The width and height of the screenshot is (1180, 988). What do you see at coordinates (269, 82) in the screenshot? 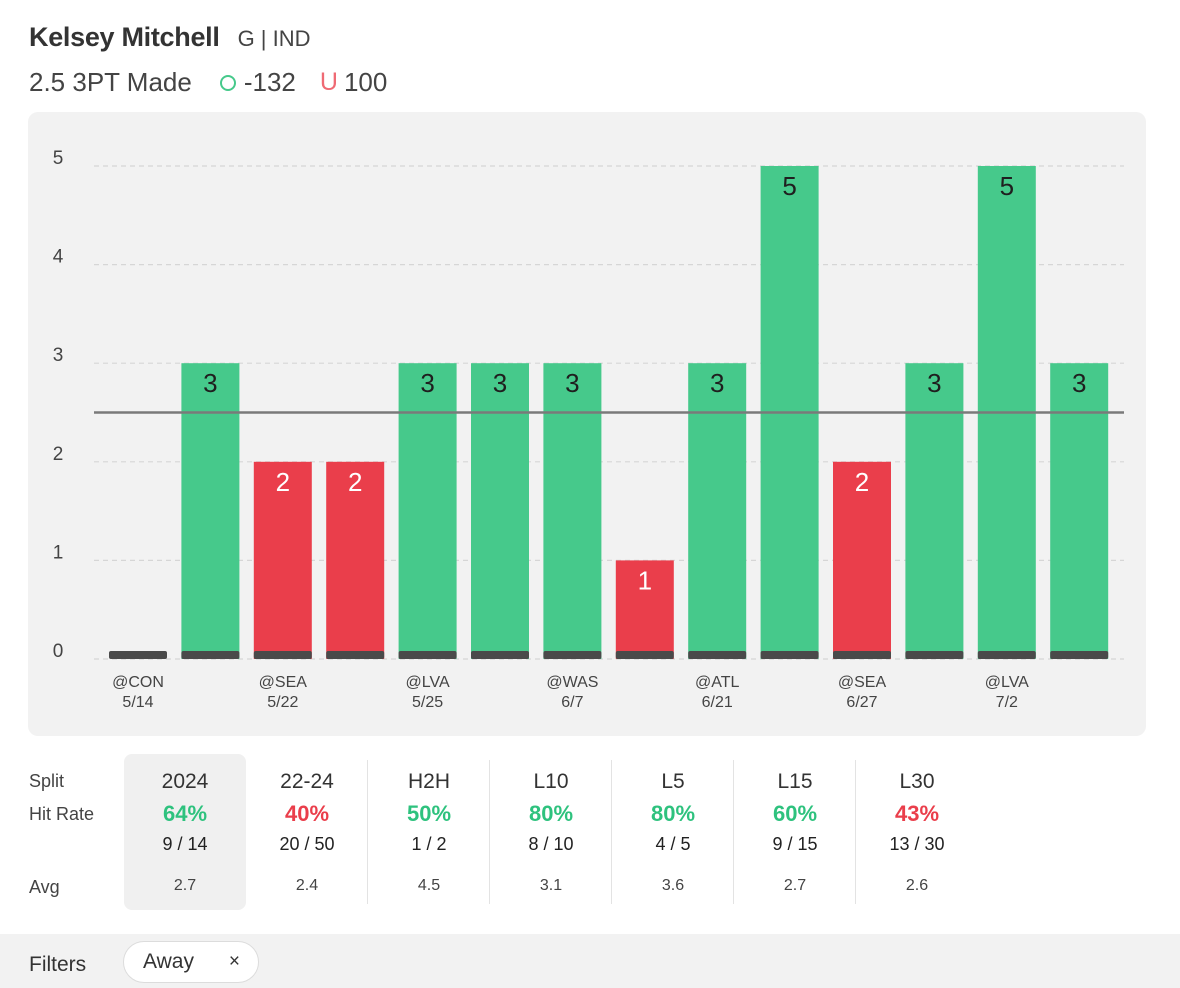
I see `over-odds: -132` at bounding box center [269, 82].